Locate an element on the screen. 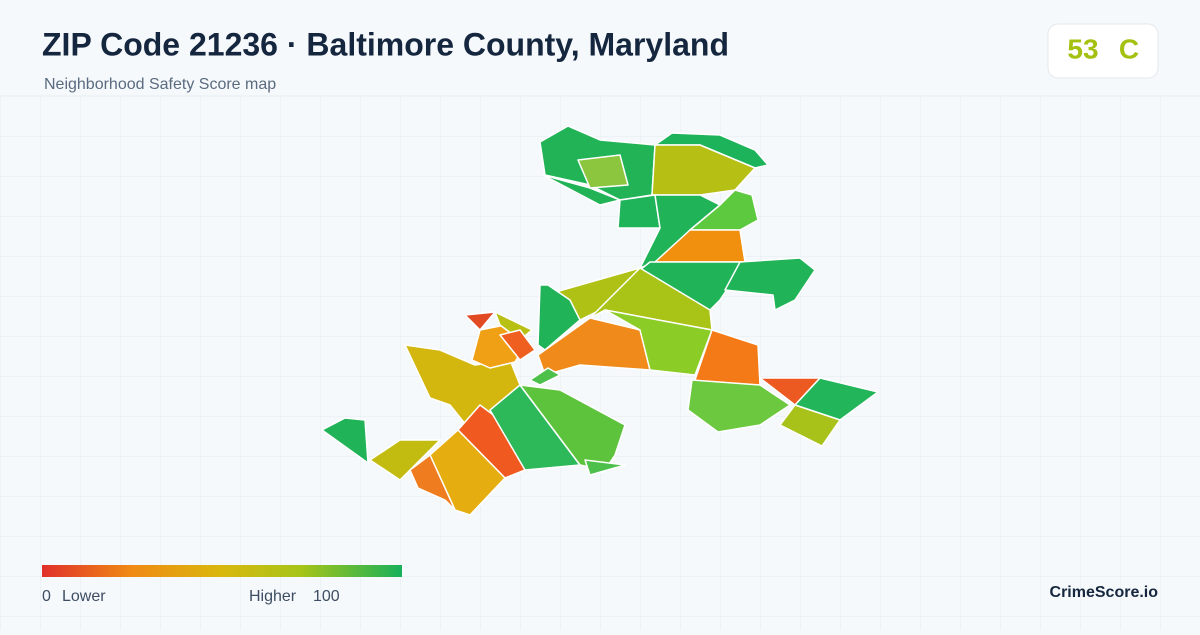 This screenshot has width=1200, height=635. brand: CrimeScore.io is located at coordinates (1104, 592).